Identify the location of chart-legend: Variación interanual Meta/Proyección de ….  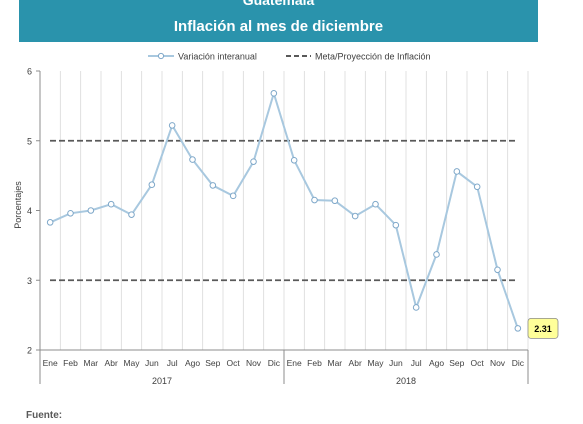
(289, 57).